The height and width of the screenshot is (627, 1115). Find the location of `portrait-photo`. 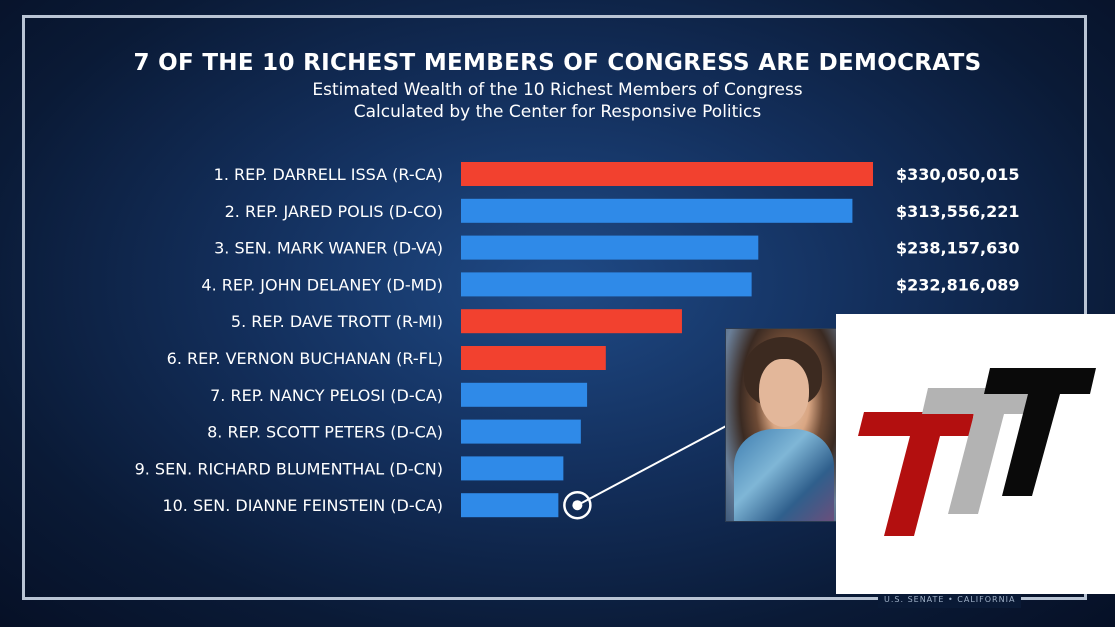

portrait-photo is located at coordinates (783, 425).